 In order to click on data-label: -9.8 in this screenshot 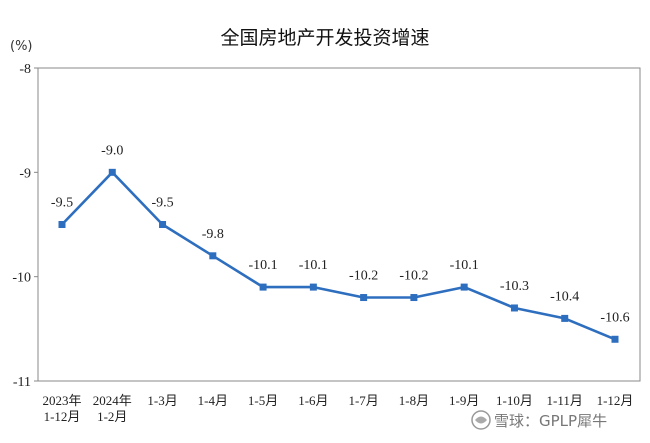, I will do `click(213, 234)`.